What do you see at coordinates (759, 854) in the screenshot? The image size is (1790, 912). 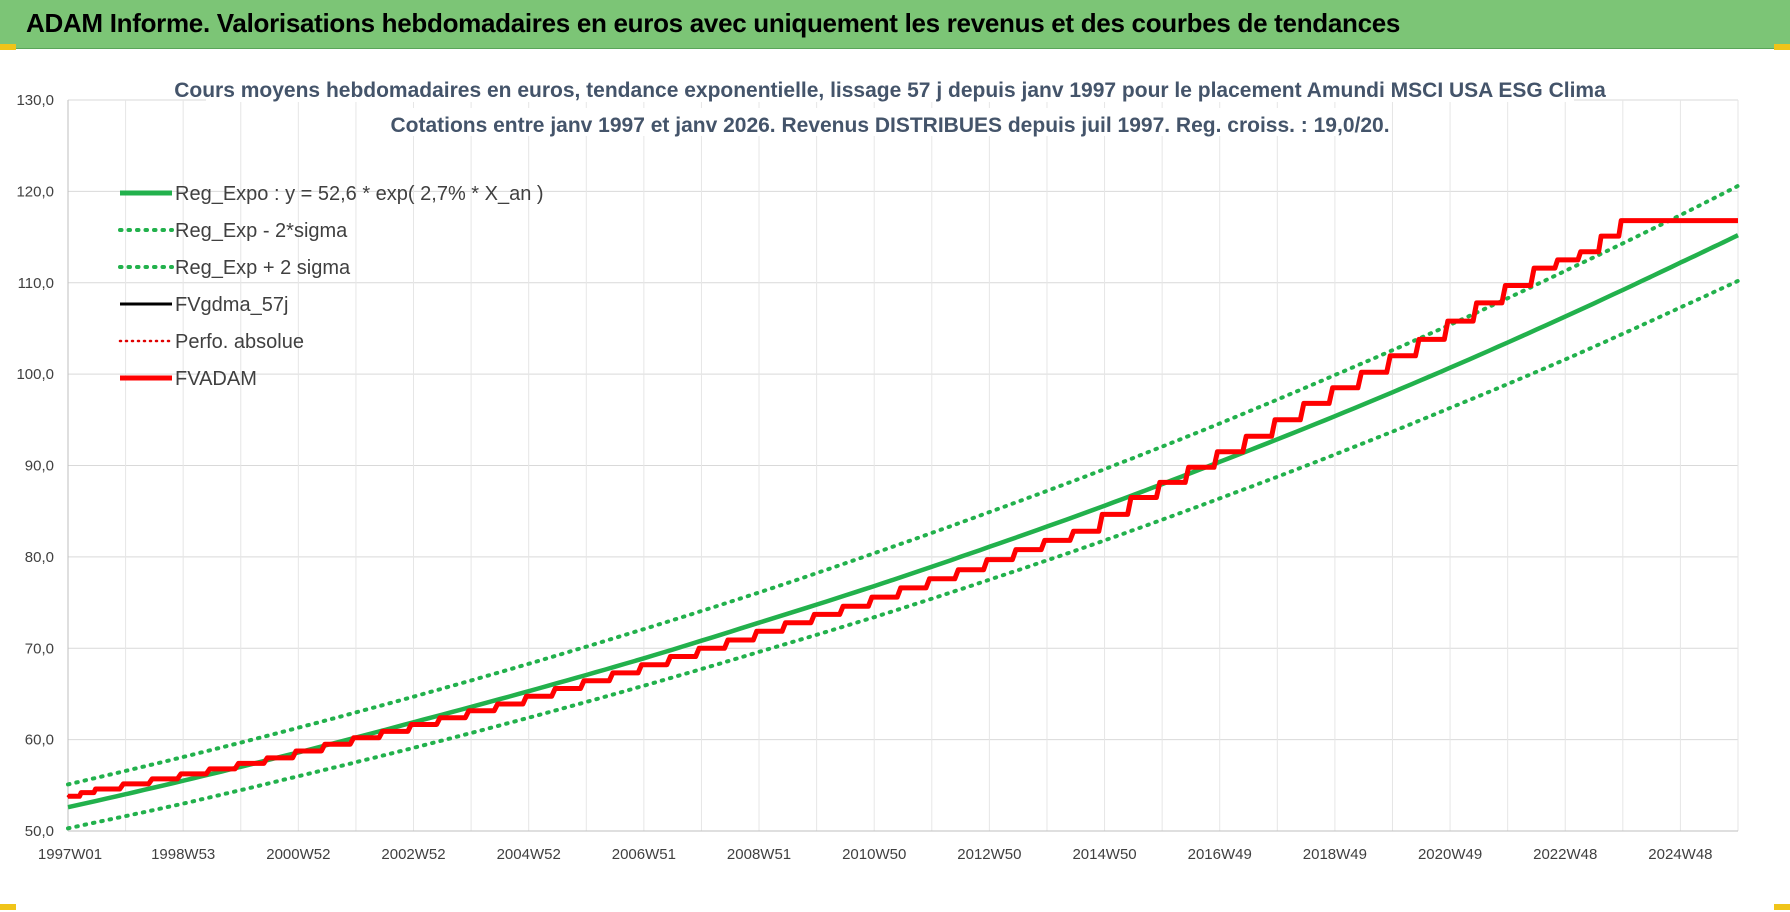 I see `x-tick-label: 2008W51` at bounding box center [759, 854].